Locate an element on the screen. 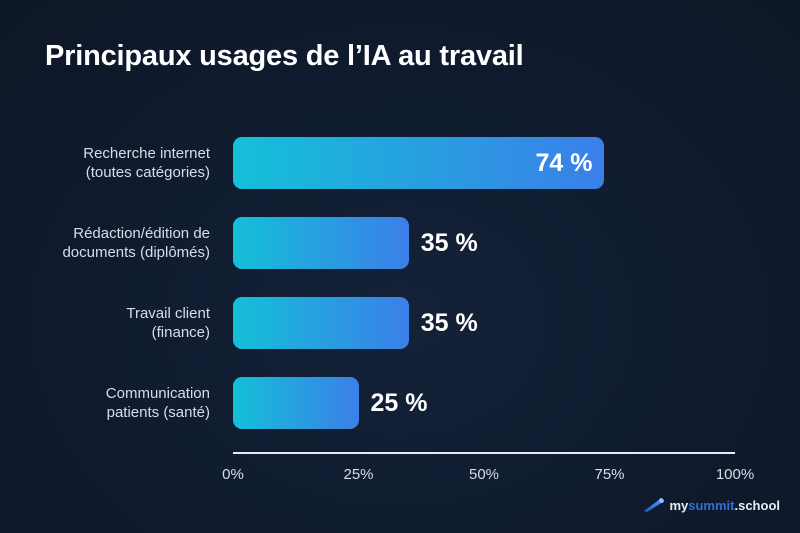 The width and height of the screenshot is (800, 533). category-label-line2: patients (santé) is located at coordinates (158, 412).